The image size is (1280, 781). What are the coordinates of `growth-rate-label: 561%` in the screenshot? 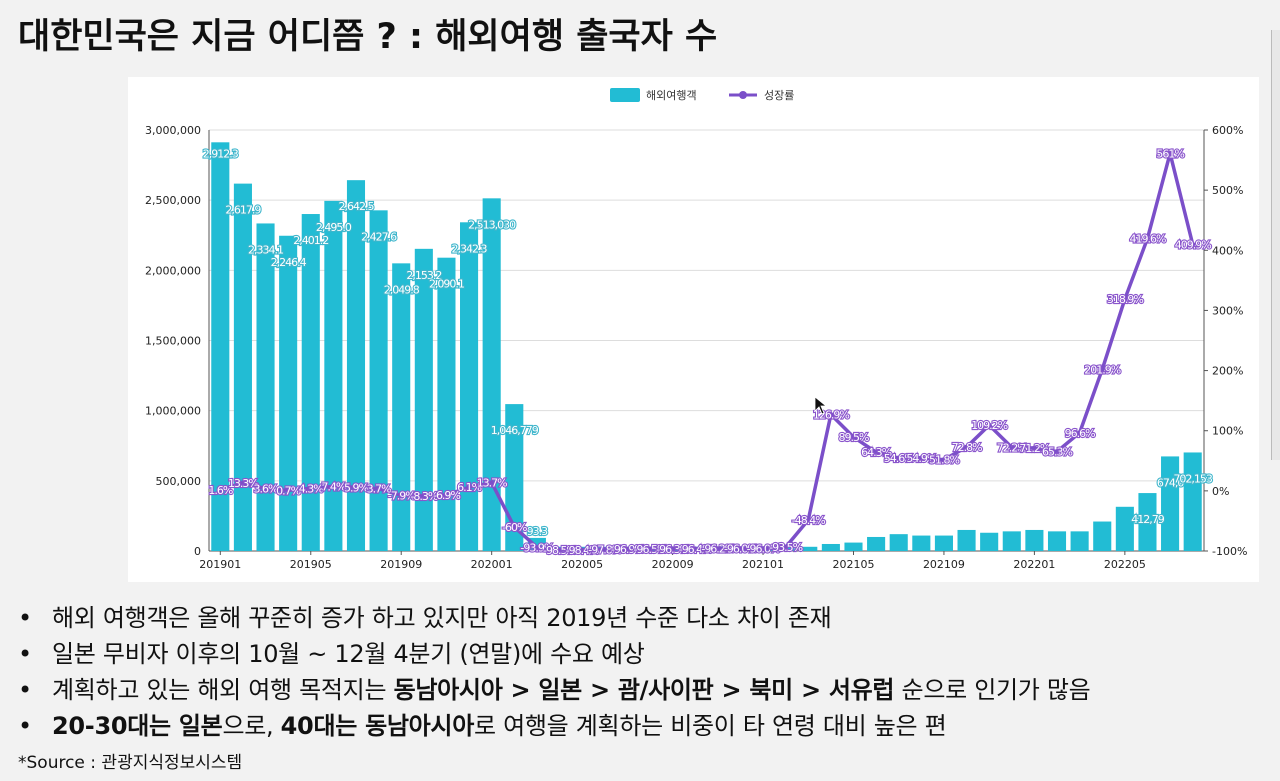 It's located at (1170, 153).